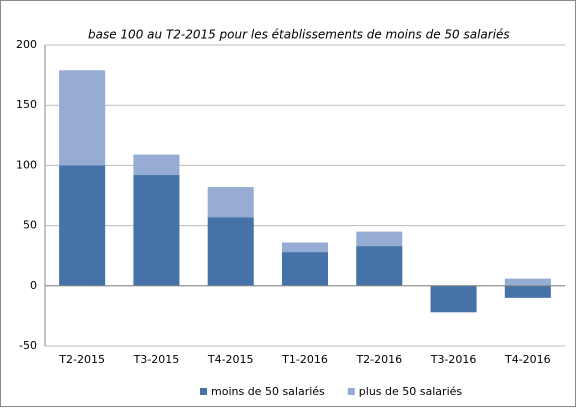 The width and height of the screenshot is (577, 412). What do you see at coordinates (411, 391) in the screenshot?
I see `legend-label: plus de 50 salariés` at bounding box center [411, 391].